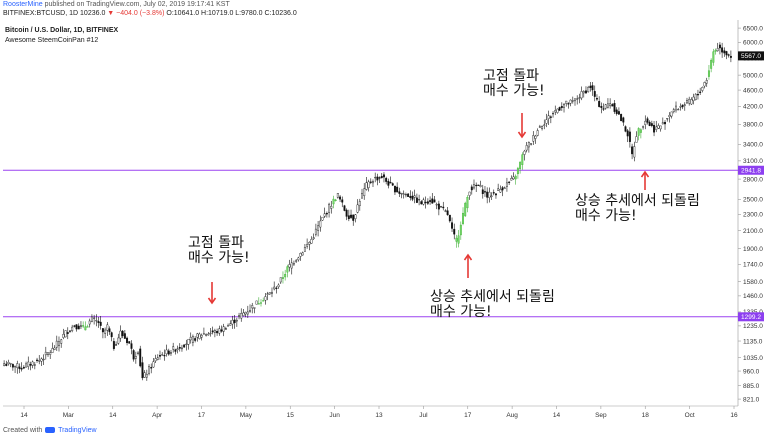 This screenshot has height=439, width=768. Describe the element at coordinates (77, 430) in the screenshot. I see `footer-brand: TradingView` at that location.